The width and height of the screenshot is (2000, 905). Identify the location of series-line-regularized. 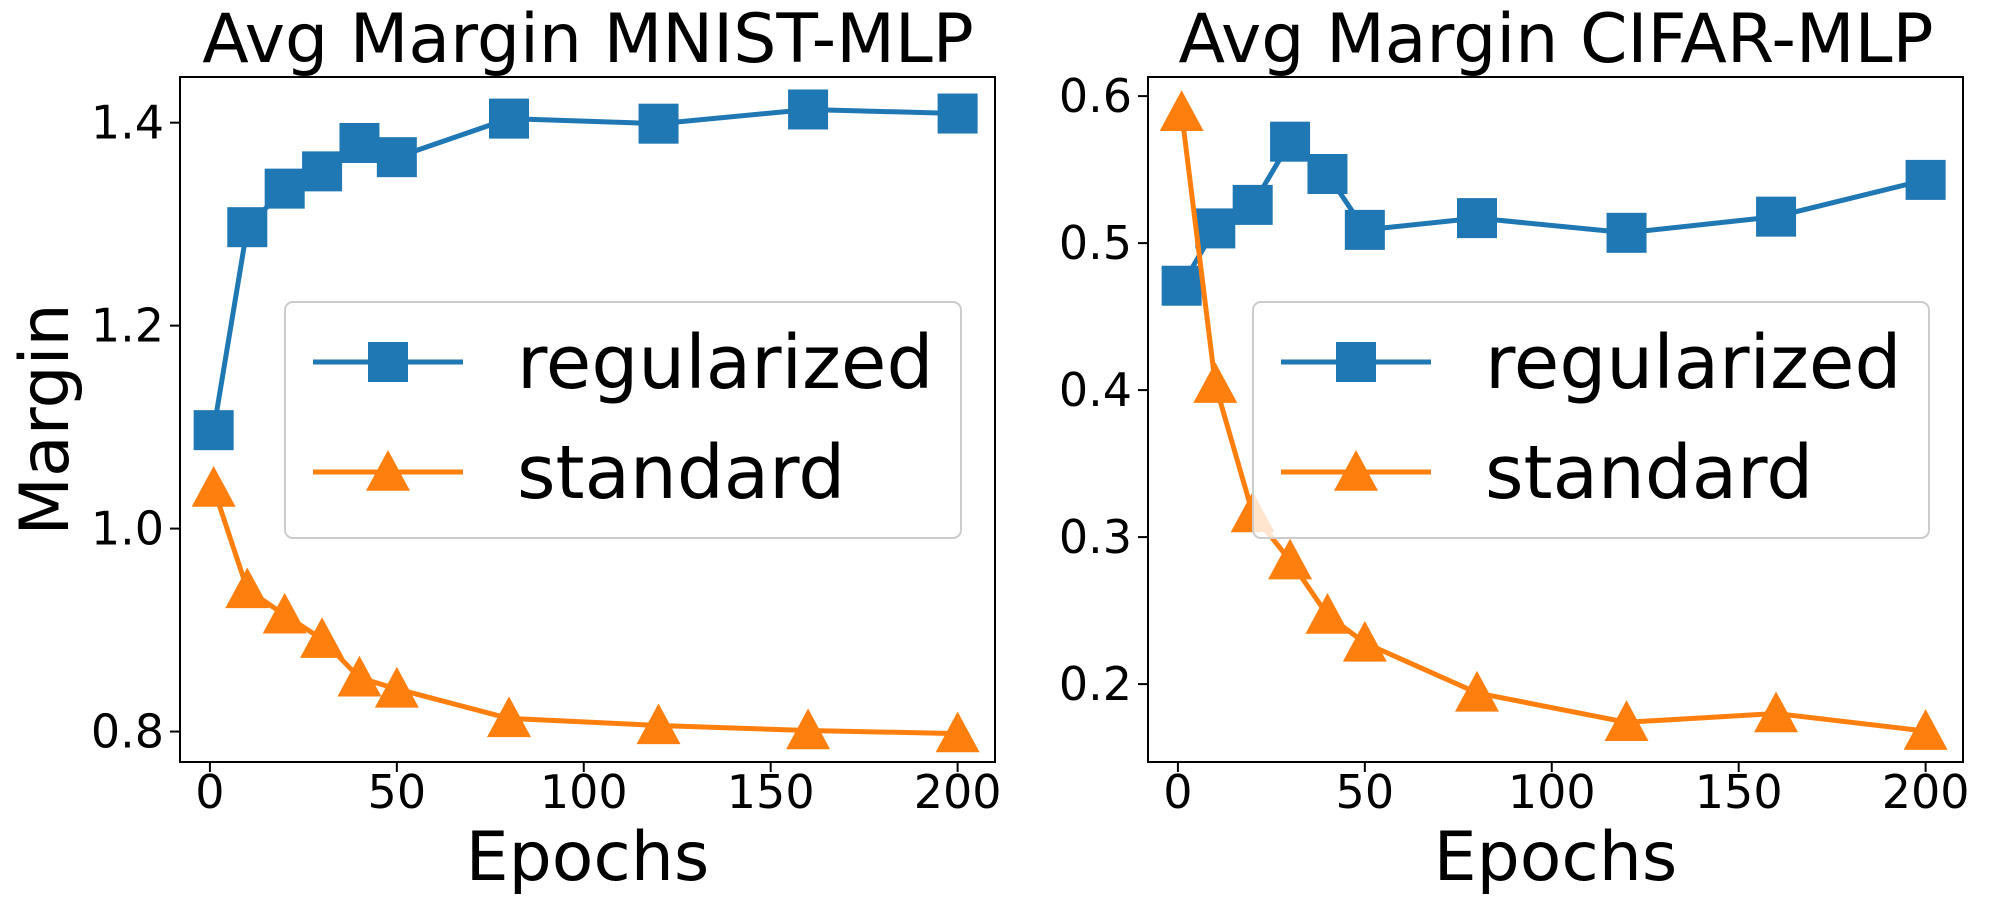
(1553, 213).